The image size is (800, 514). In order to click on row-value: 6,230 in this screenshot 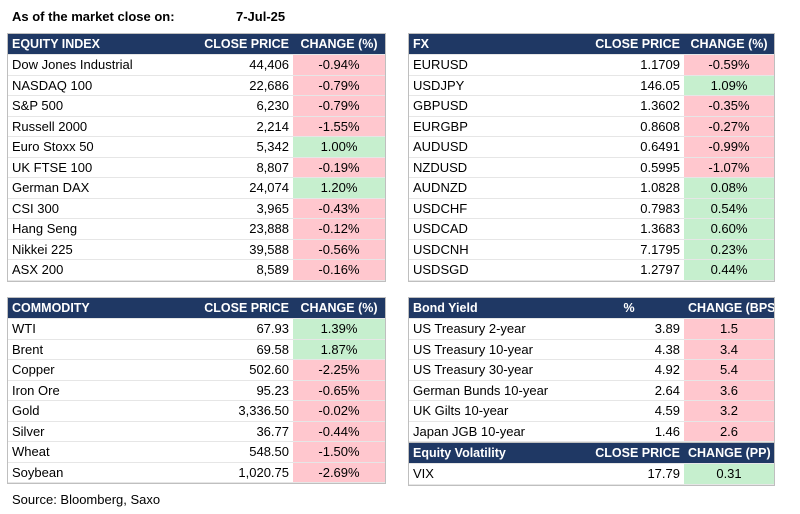, I will do `click(243, 106)`.